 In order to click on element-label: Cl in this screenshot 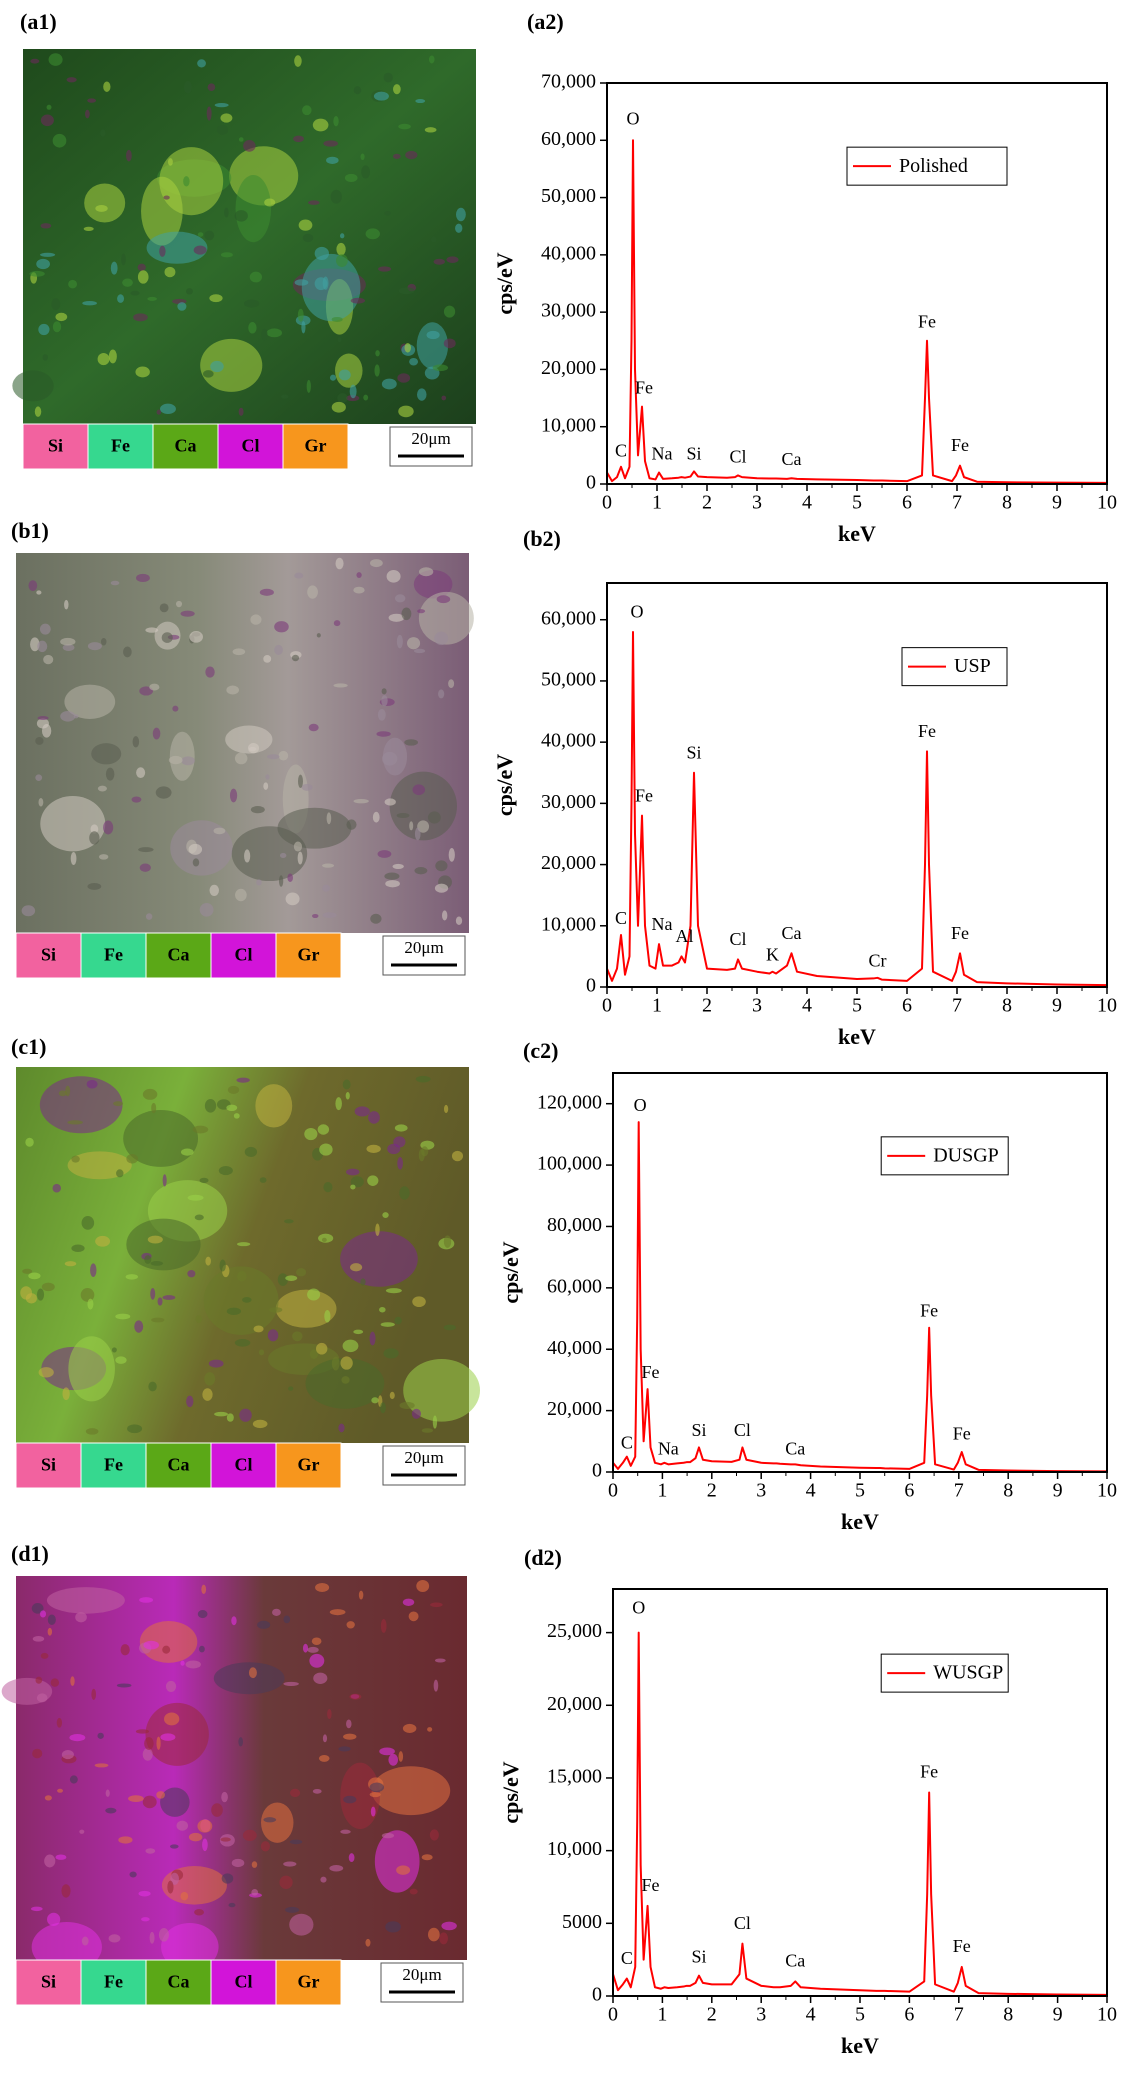, I will do `click(251, 446)`.